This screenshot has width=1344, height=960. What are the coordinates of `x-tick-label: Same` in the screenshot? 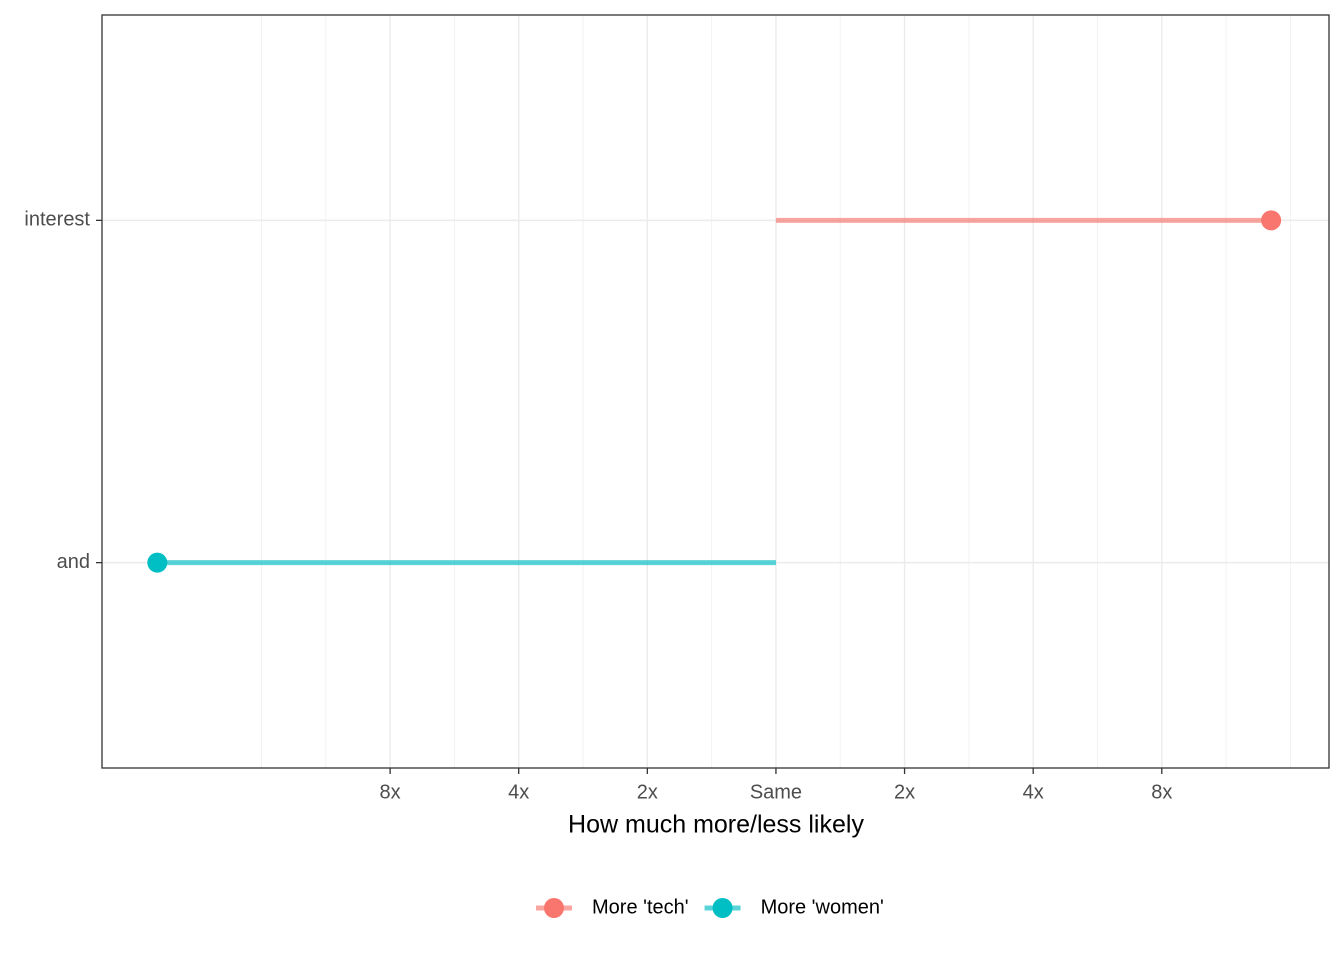 It's located at (776, 792).